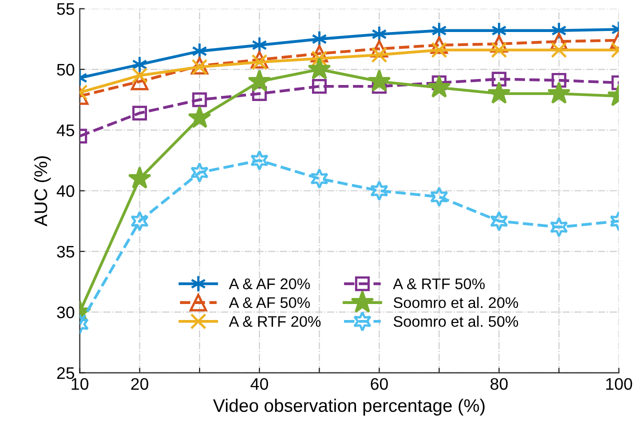 The width and height of the screenshot is (638, 436). Describe the element at coordinates (65, 70) in the screenshot. I see `y-tick-label: 50` at that location.